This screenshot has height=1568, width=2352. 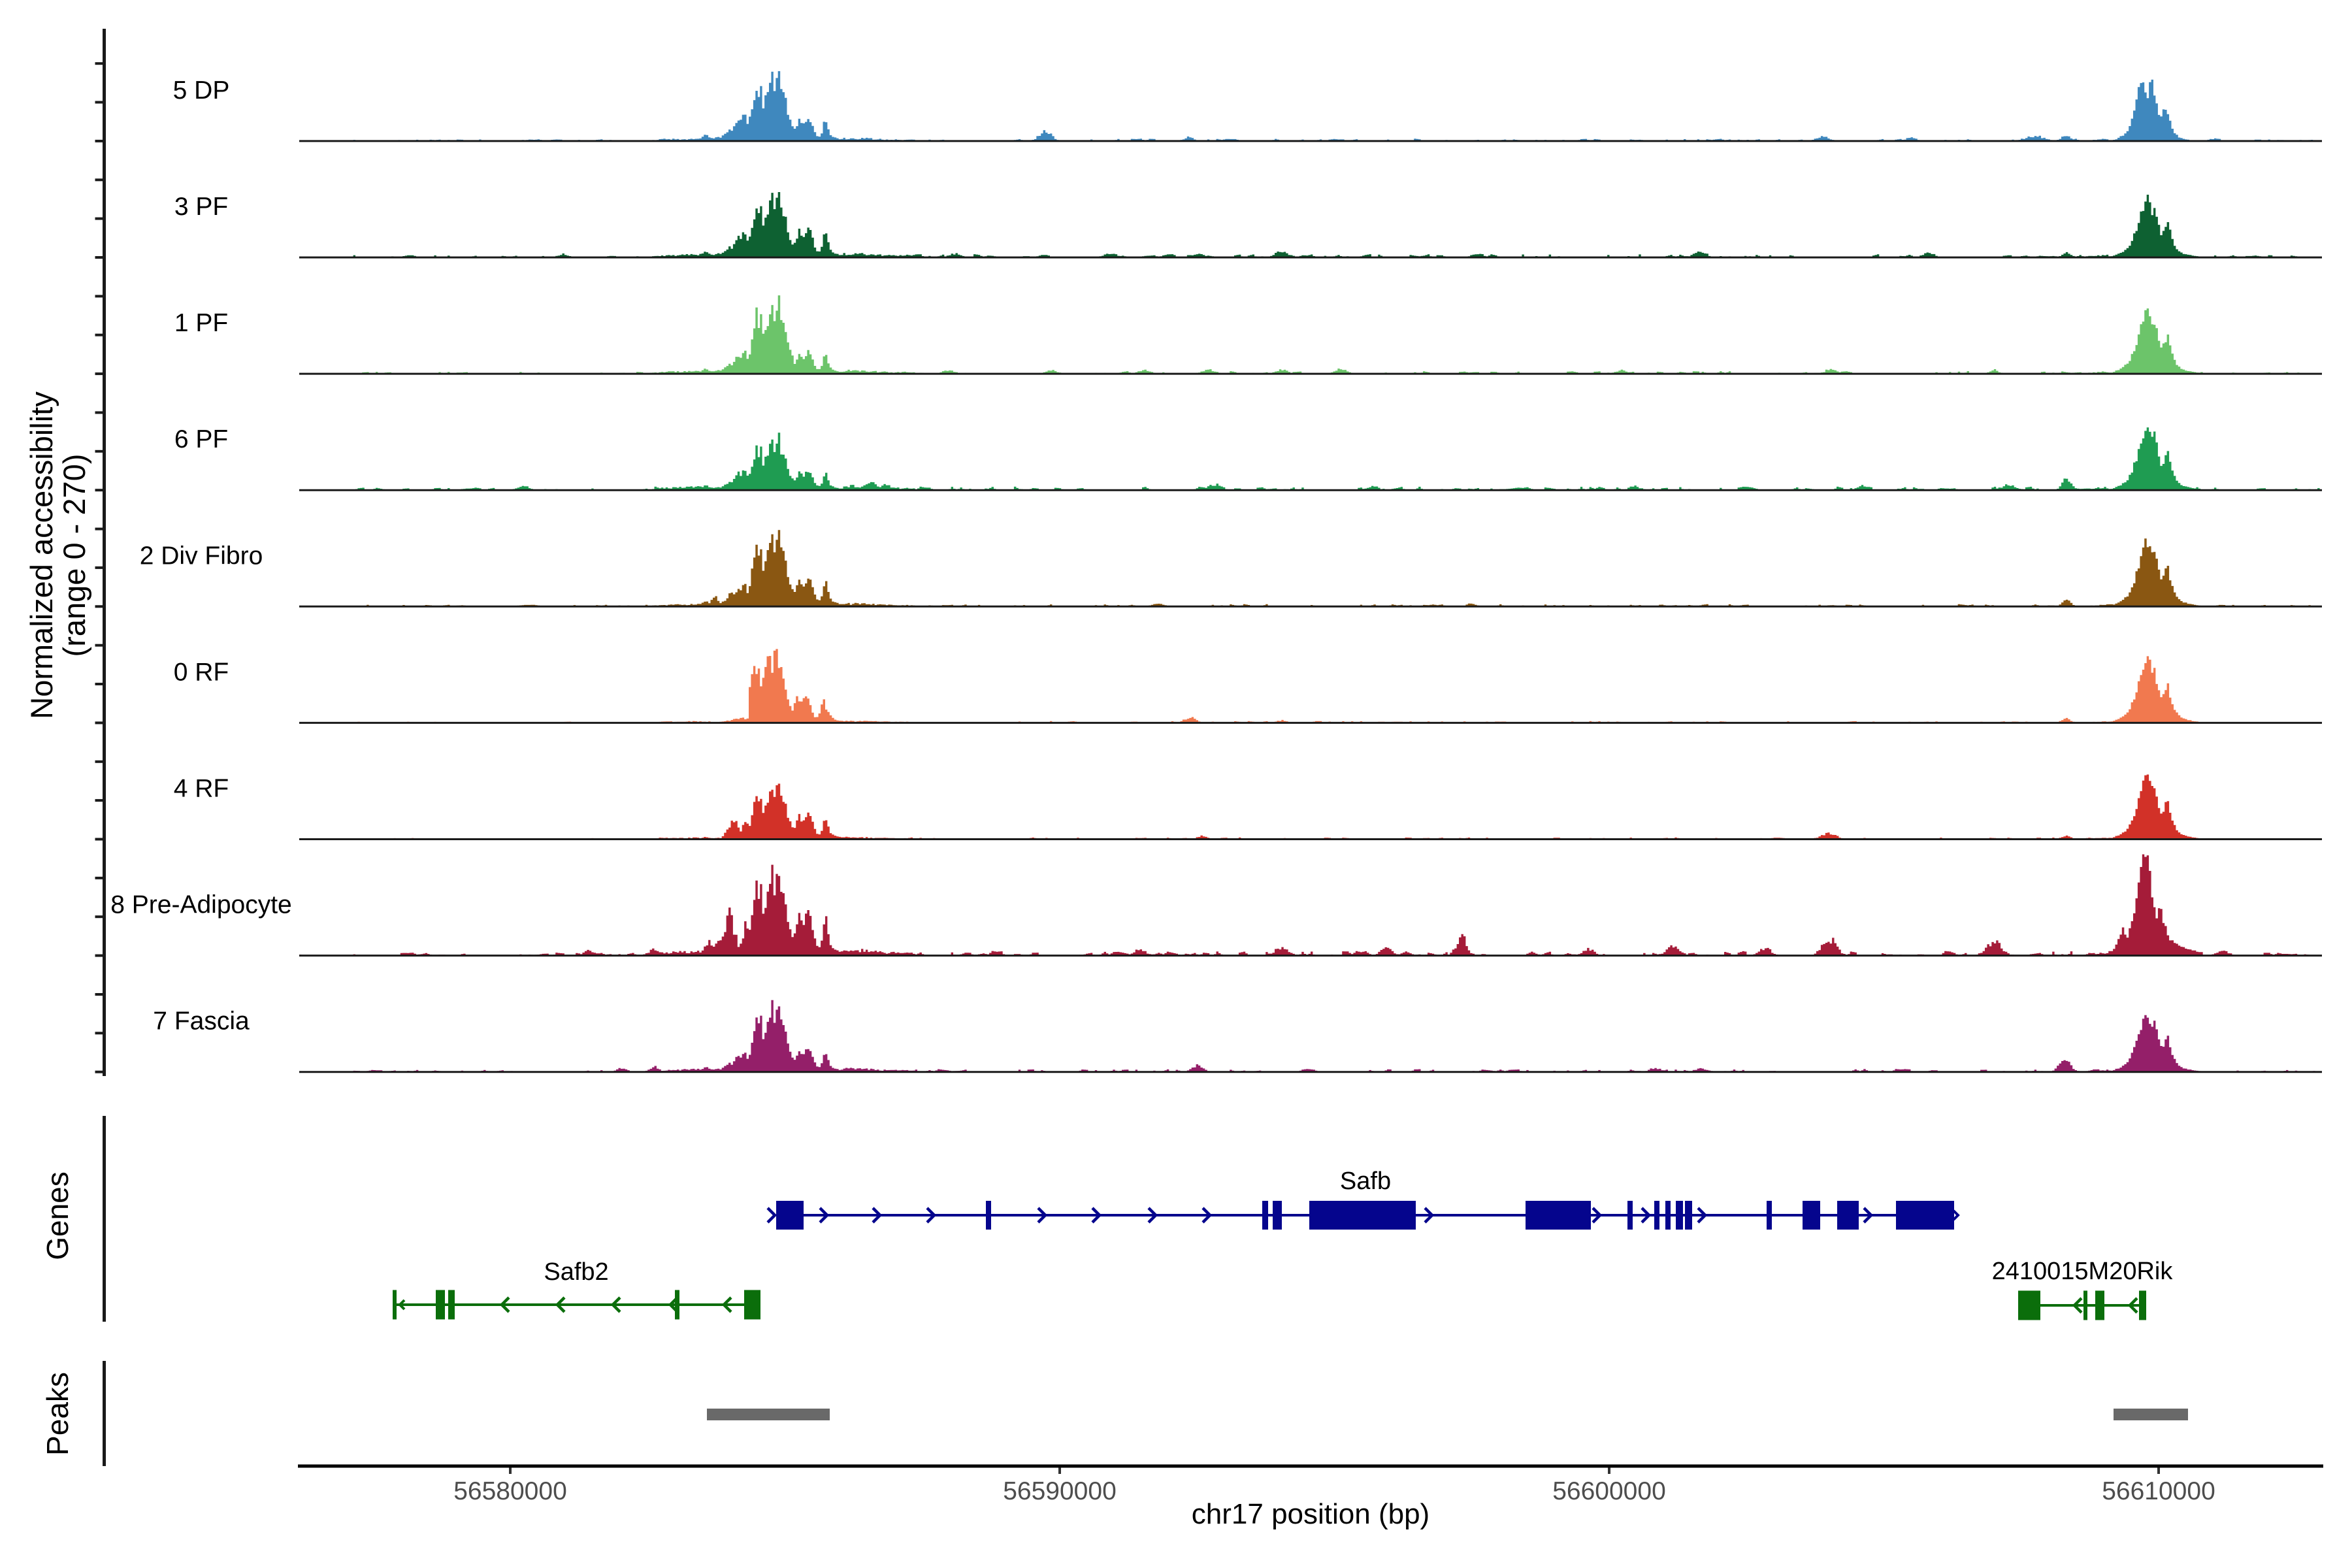 I want to click on svg-text: 56610000, so click(x=2158, y=1491).